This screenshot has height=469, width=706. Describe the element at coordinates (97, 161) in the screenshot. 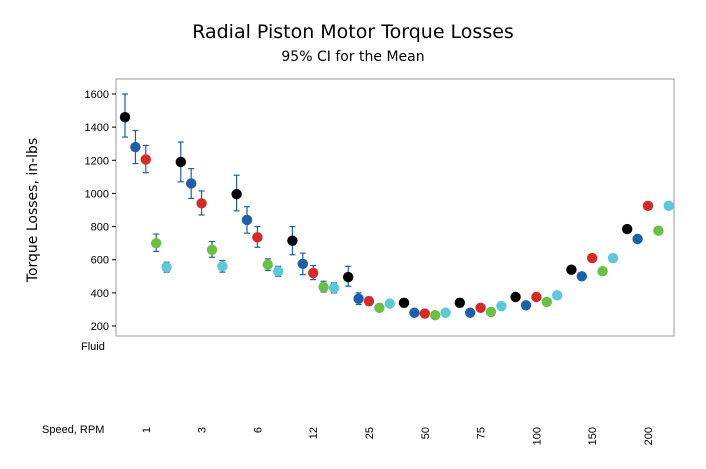

I see `y-tick-label: 1200` at that location.